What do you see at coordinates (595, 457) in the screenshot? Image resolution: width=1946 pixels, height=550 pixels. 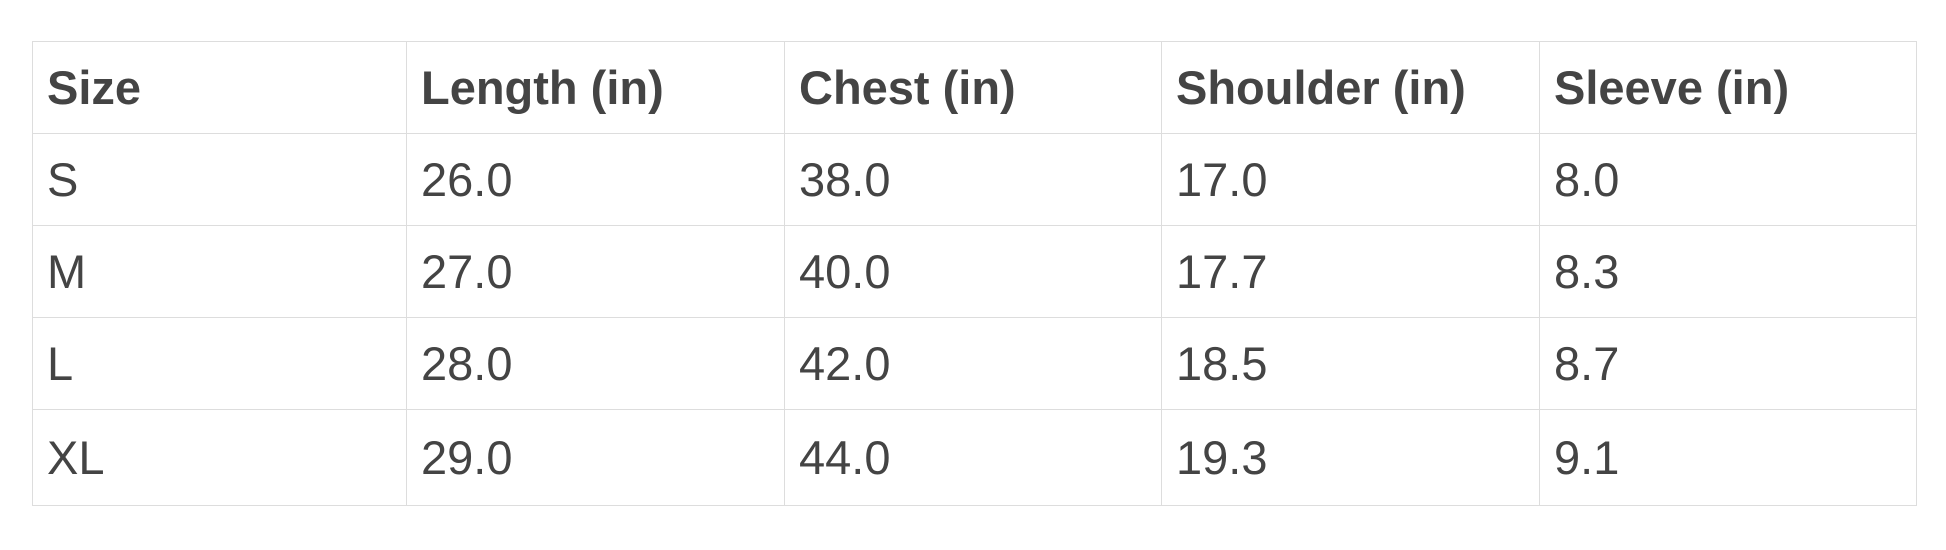 I see `cell-length: 29.0` at bounding box center [595, 457].